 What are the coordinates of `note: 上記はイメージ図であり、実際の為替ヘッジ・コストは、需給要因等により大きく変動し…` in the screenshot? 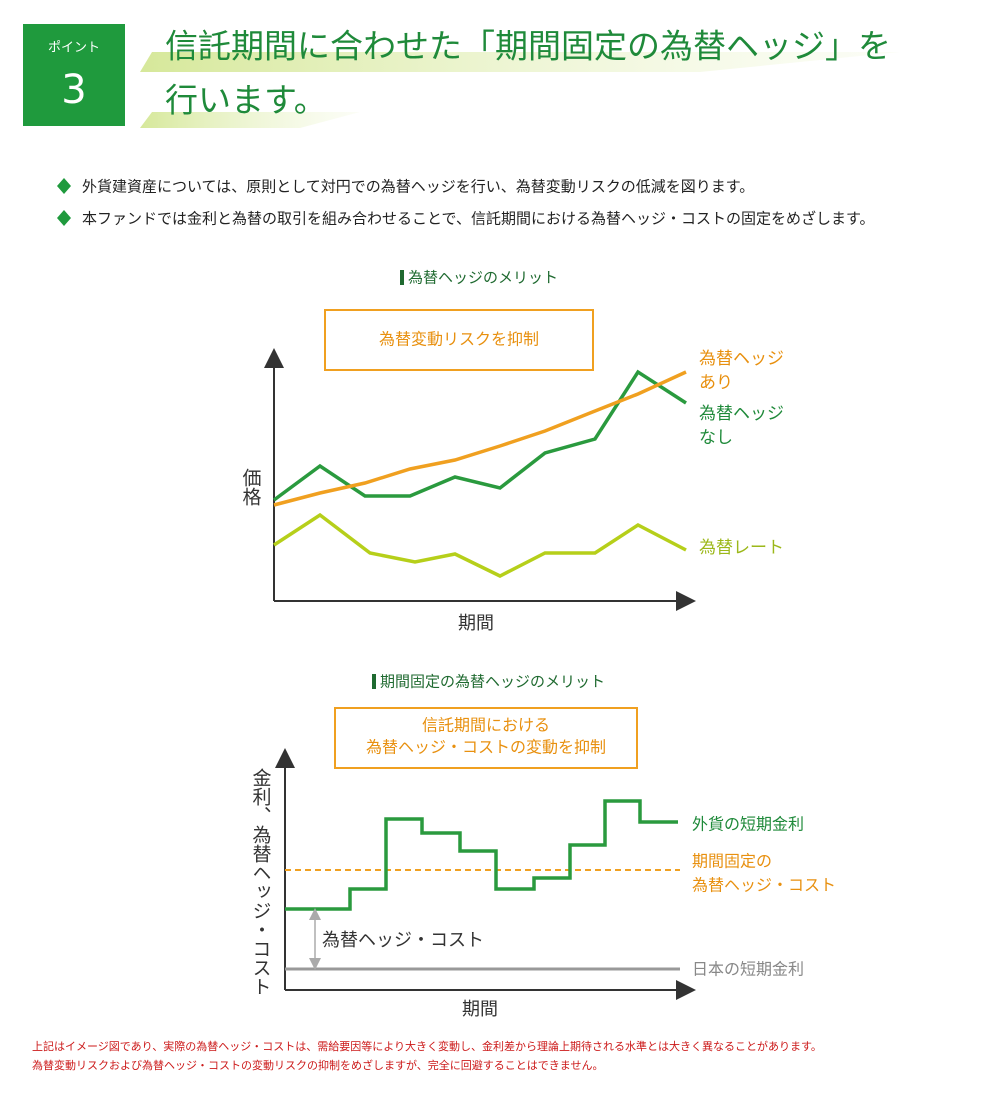 It's located at (427, 1046).